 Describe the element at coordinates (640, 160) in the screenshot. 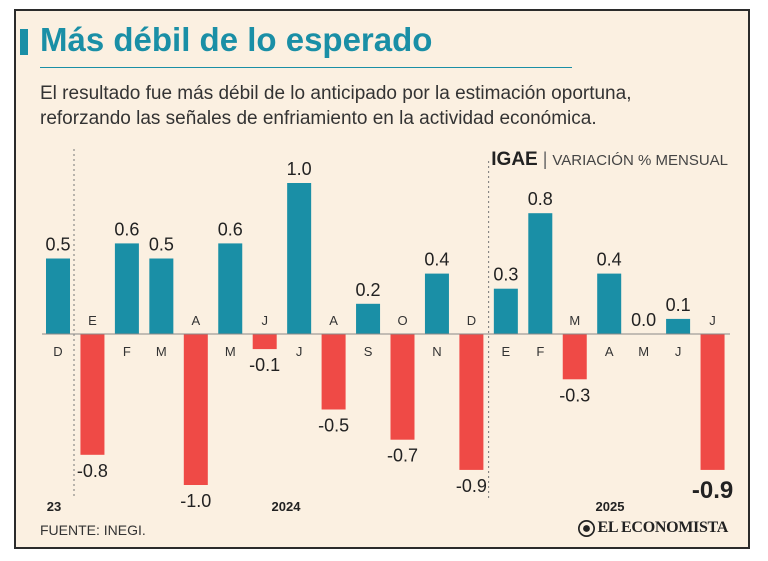

I see `indicator-description: VARIACIÓN % MENSUAL` at that location.